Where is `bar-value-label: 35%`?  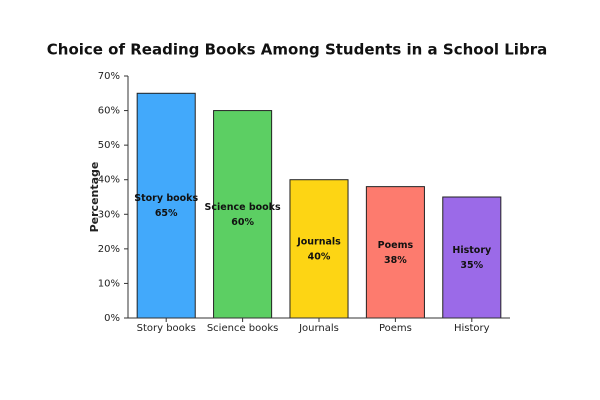 bar-value-label: 35% is located at coordinates (471, 265).